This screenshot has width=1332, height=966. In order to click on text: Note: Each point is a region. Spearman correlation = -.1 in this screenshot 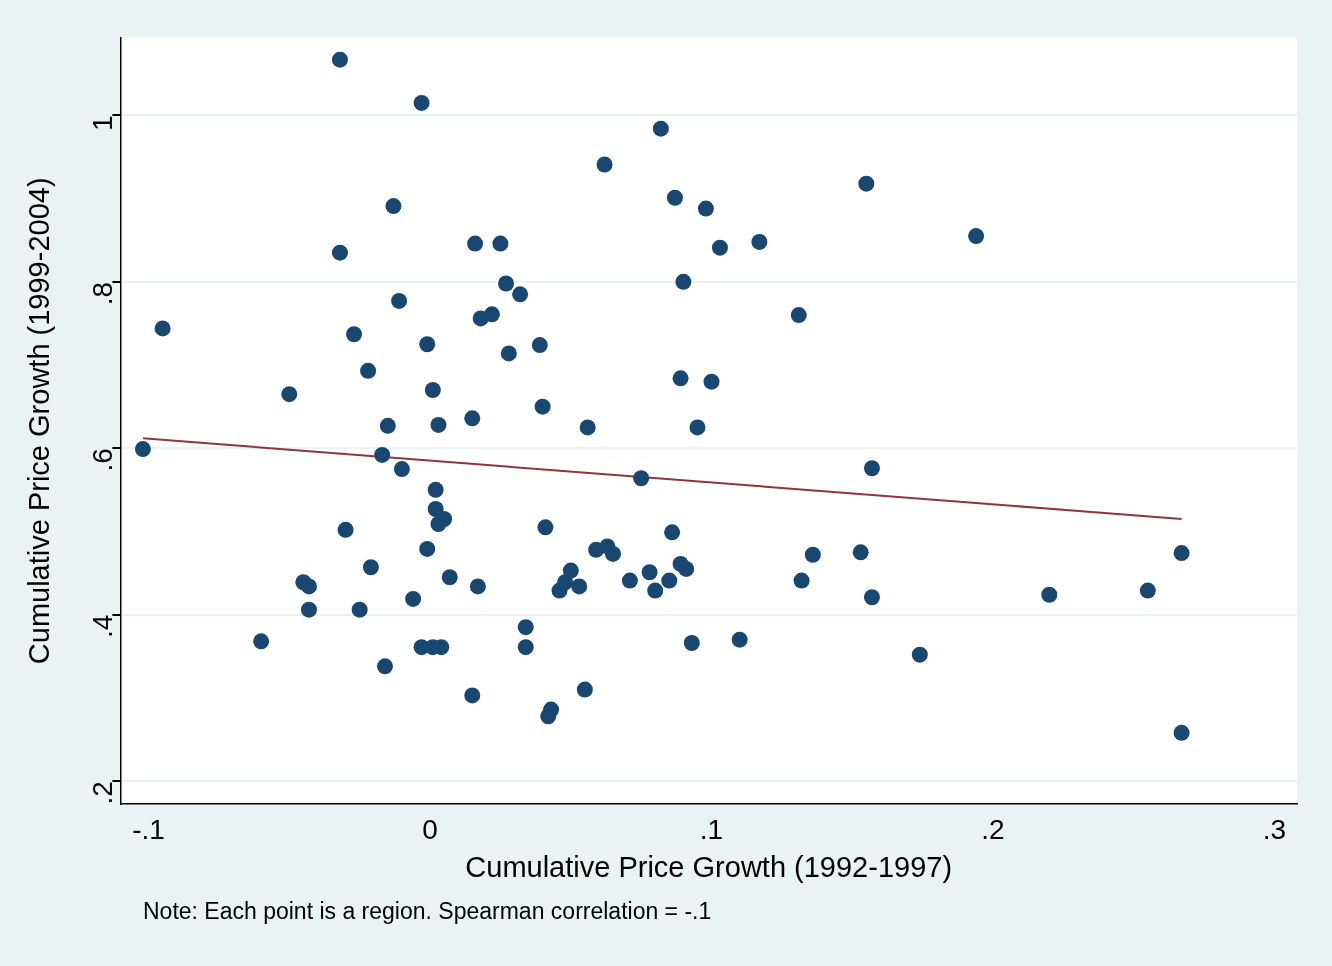, I will do `click(427, 911)`.